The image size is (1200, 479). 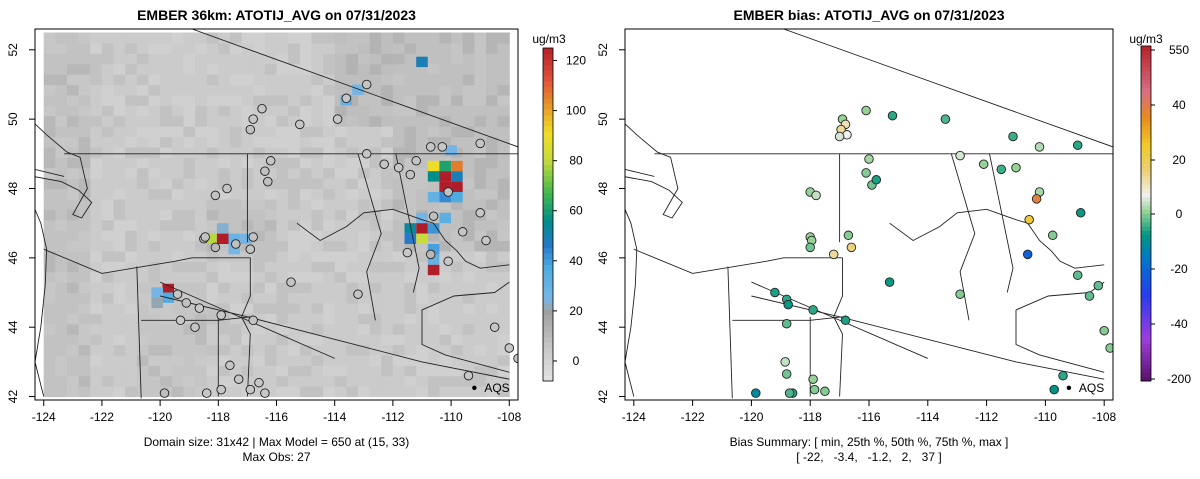 What do you see at coordinates (44, 417) in the screenshot?
I see `x-tick-label: -124` at bounding box center [44, 417].